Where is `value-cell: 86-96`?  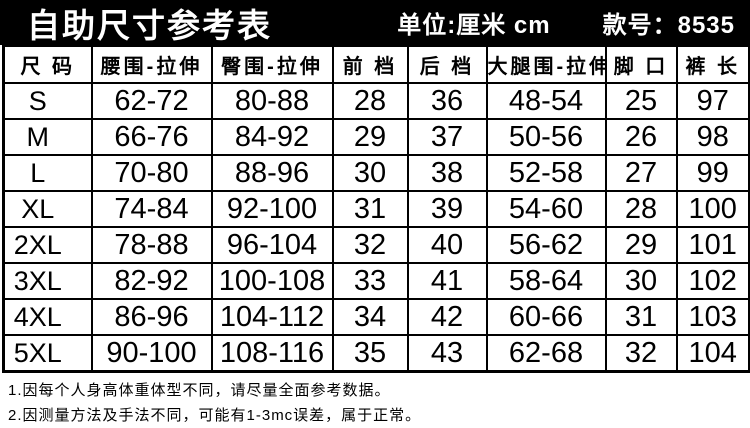 value-cell: 86-96 is located at coordinates (151, 317).